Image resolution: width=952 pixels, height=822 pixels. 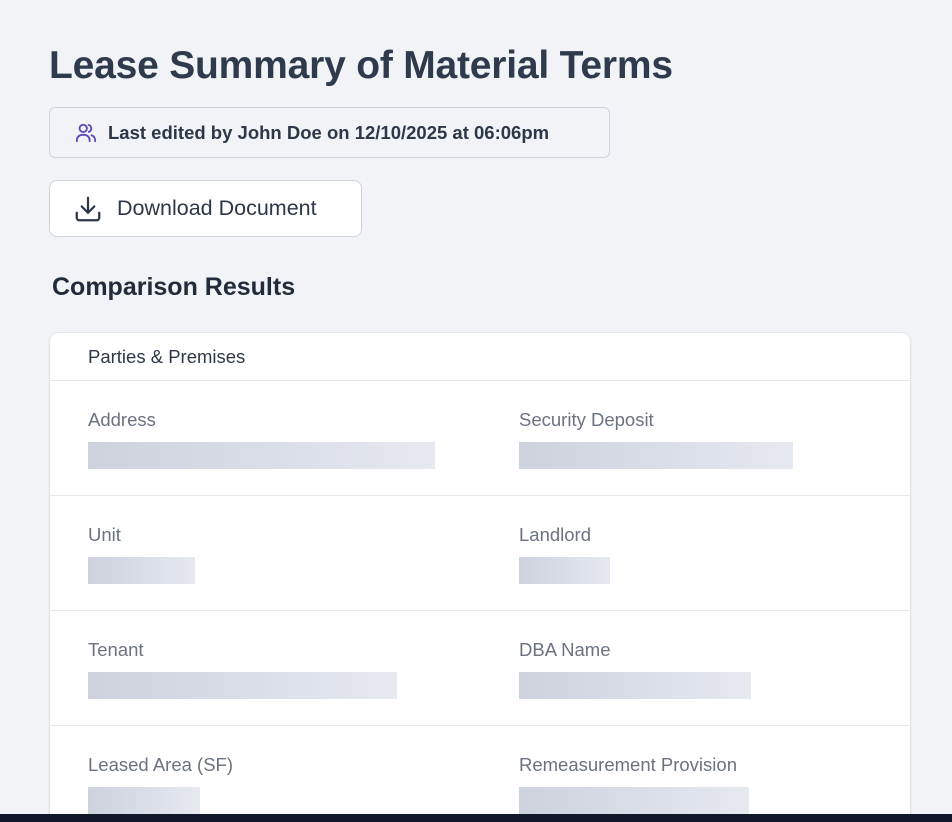 I want to click on field-label: Security Deposit, so click(x=586, y=419).